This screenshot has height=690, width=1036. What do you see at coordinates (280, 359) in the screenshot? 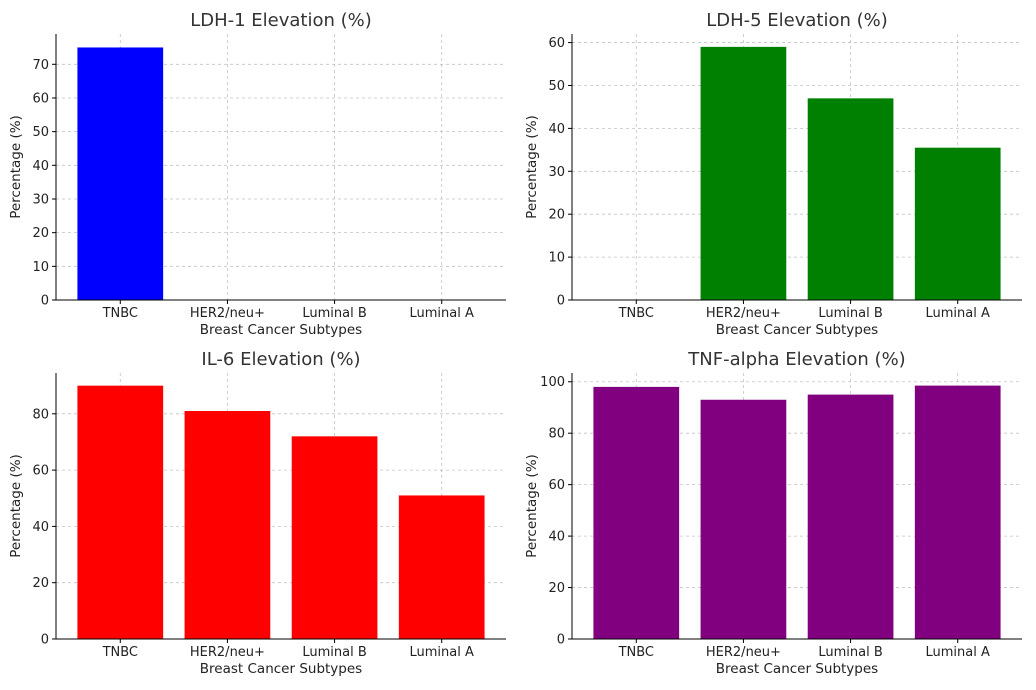
I see `chart-title: IL-6 Elevation (%)` at bounding box center [280, 359].